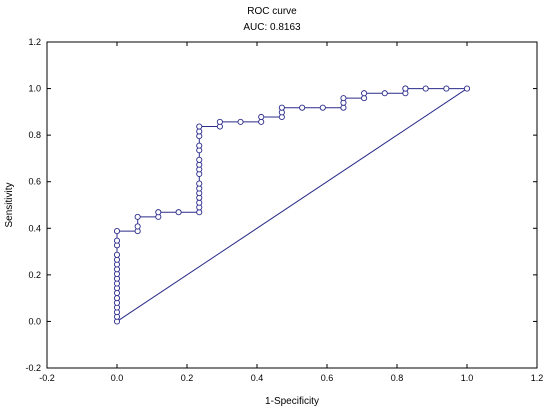 Image resolution: width=550 pixels, height=410 pixels. I want to click on y-tick-label: 1.2, so click(34, 42).